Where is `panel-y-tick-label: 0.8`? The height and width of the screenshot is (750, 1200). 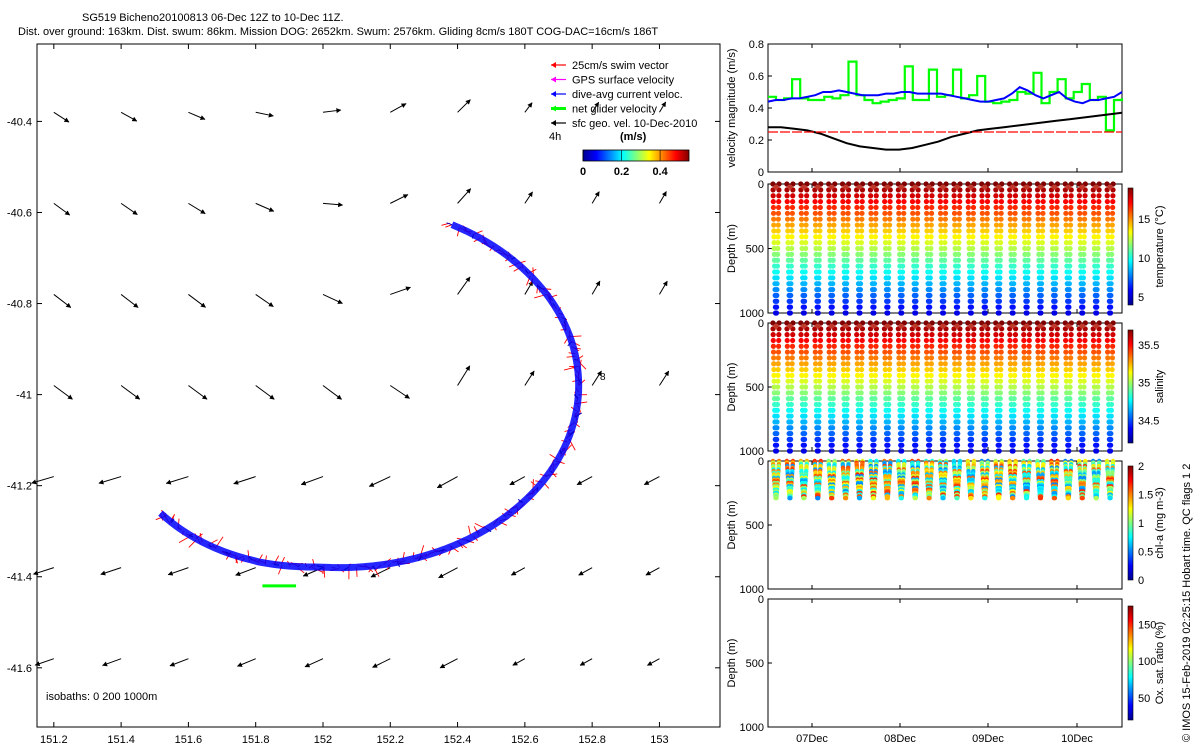
panel-y-tick-label: 0.8 is located at coordinates (756, 45).